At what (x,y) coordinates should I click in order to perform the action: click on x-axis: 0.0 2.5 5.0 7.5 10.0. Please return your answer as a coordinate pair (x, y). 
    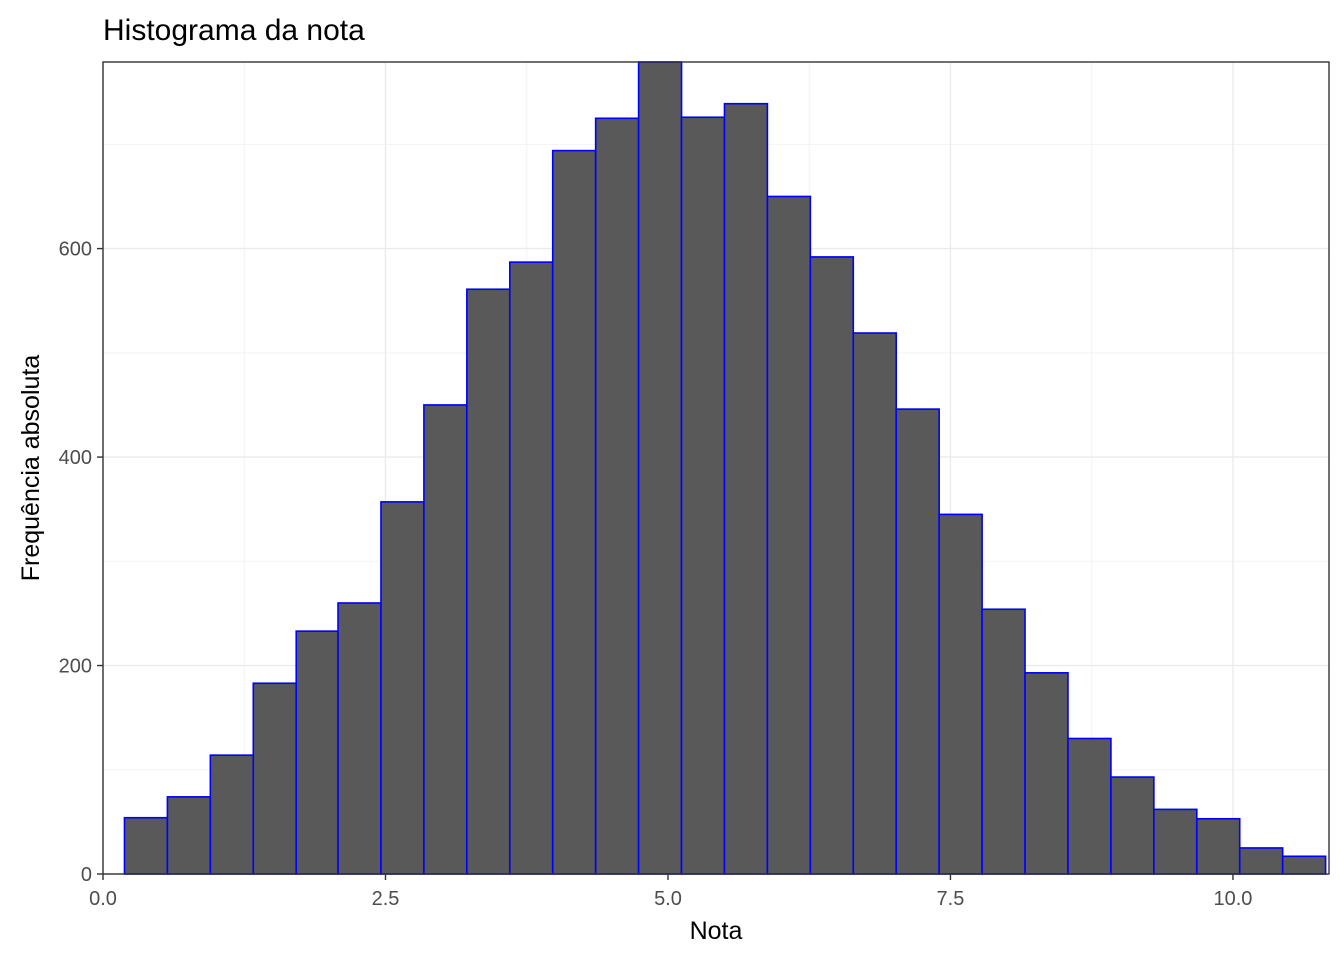
    Looking at the image, I should click on (670, 892).